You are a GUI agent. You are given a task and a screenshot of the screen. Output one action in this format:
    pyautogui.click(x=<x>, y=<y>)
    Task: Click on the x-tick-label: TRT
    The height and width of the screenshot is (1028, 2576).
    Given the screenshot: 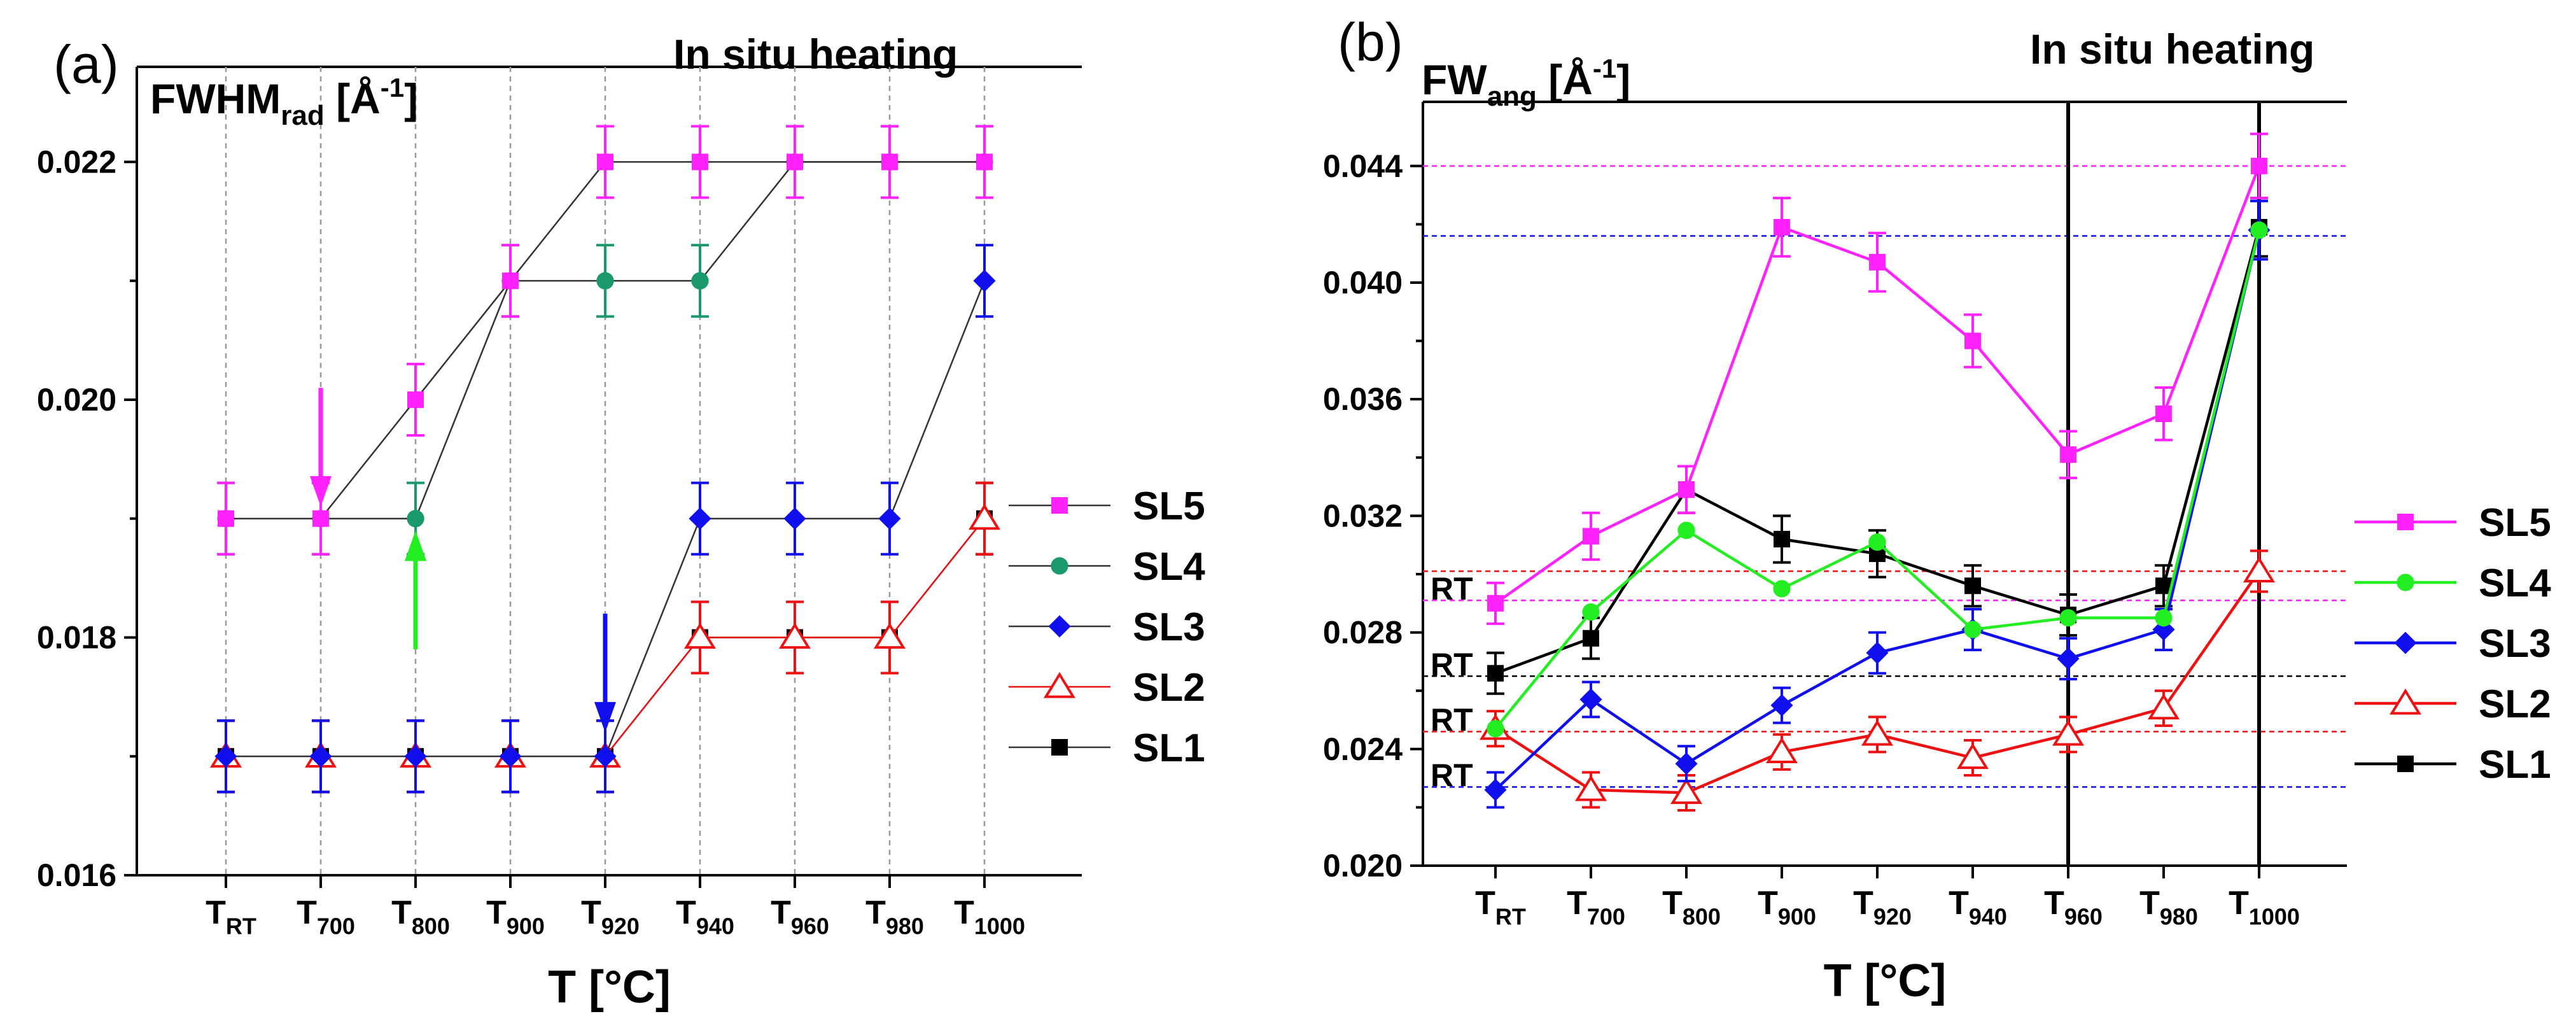 What is the action you would take?
    pyautogui.click(x=231, y=917)
    